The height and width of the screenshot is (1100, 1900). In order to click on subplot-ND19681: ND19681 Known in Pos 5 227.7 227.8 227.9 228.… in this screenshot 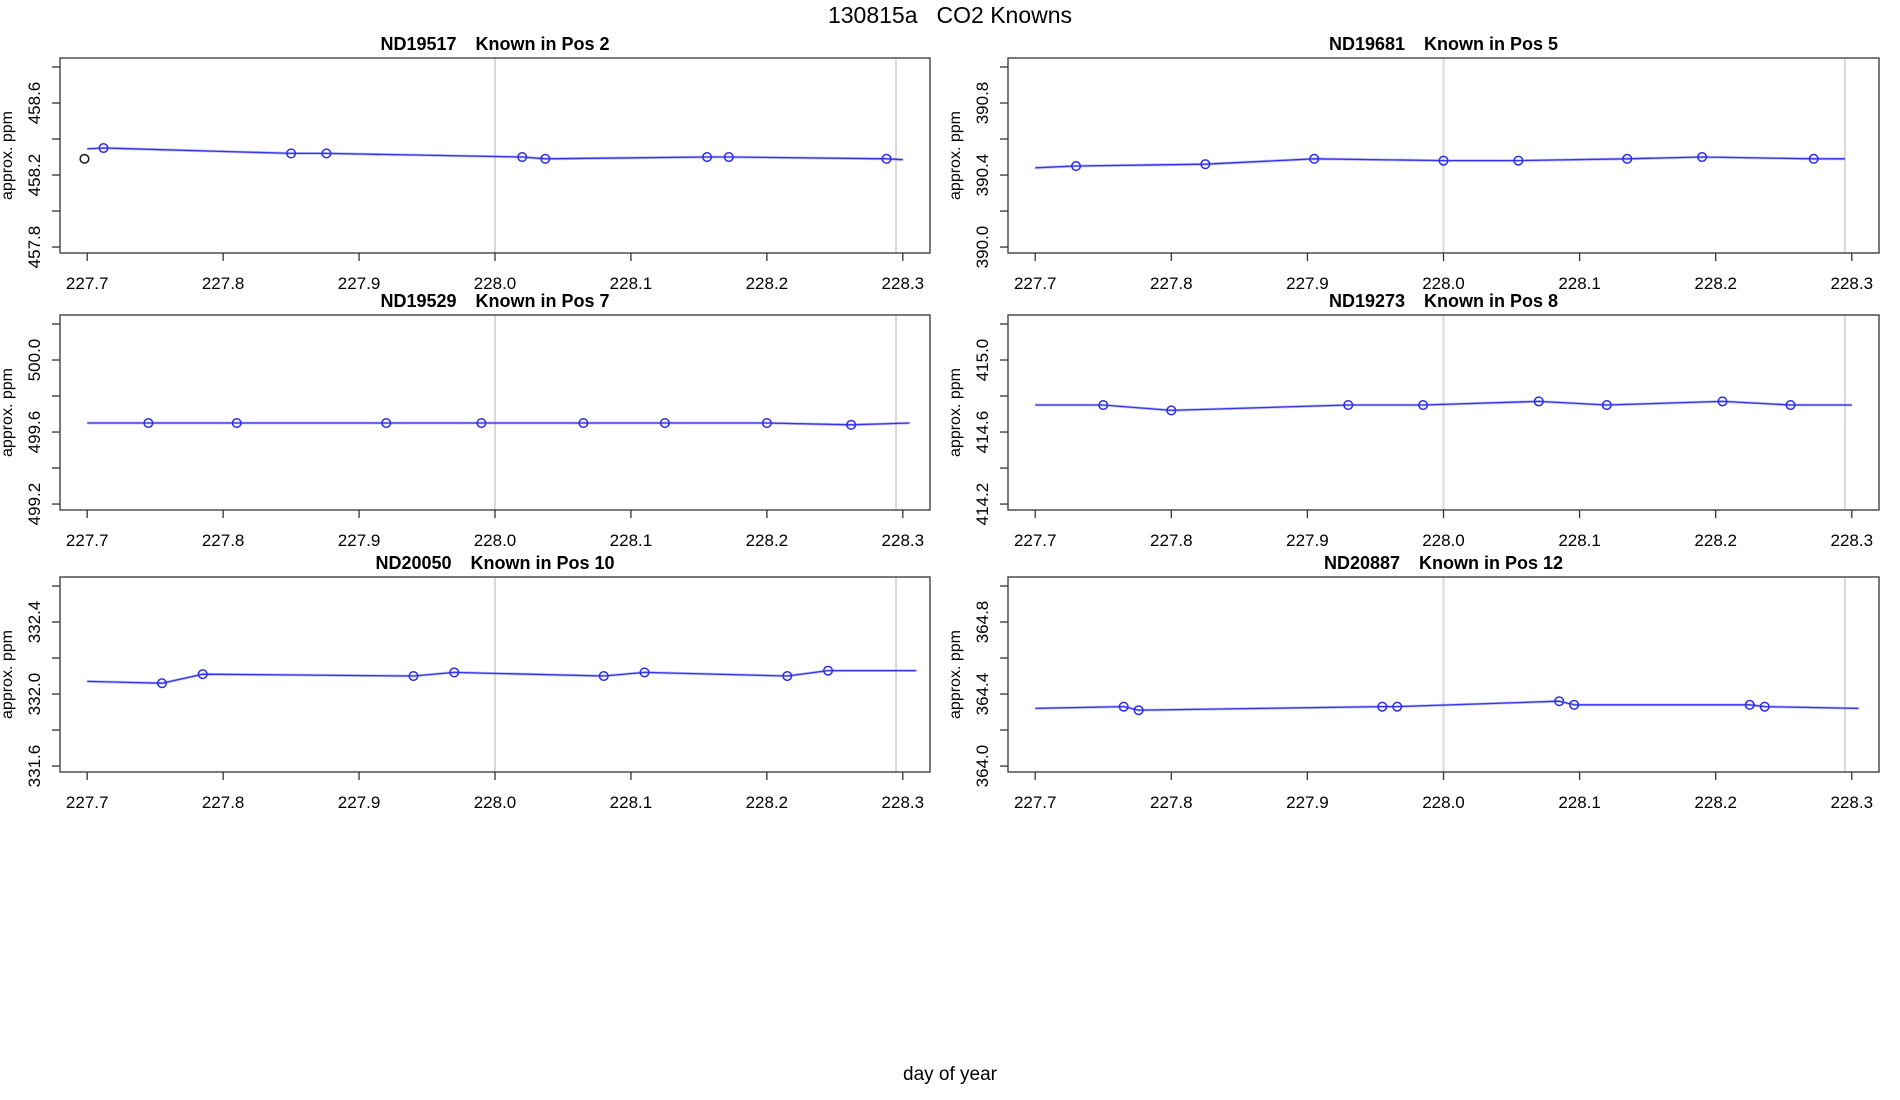, I will do `click(1413, 163)`.